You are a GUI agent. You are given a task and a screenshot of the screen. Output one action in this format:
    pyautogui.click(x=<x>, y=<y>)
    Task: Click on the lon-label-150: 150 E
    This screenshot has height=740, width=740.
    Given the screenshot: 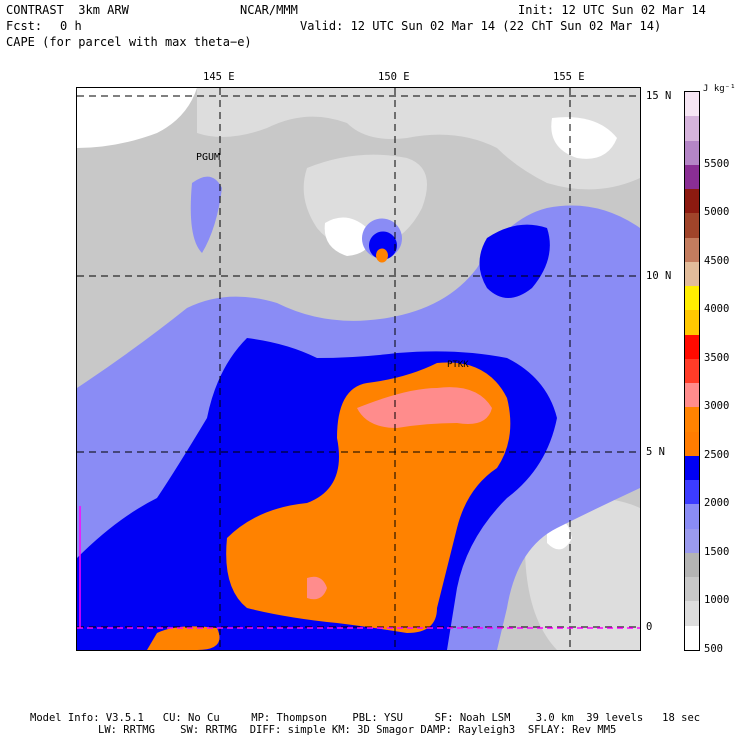 What is the action you would take?
    pyautogui.click(x=394, y=77)
    